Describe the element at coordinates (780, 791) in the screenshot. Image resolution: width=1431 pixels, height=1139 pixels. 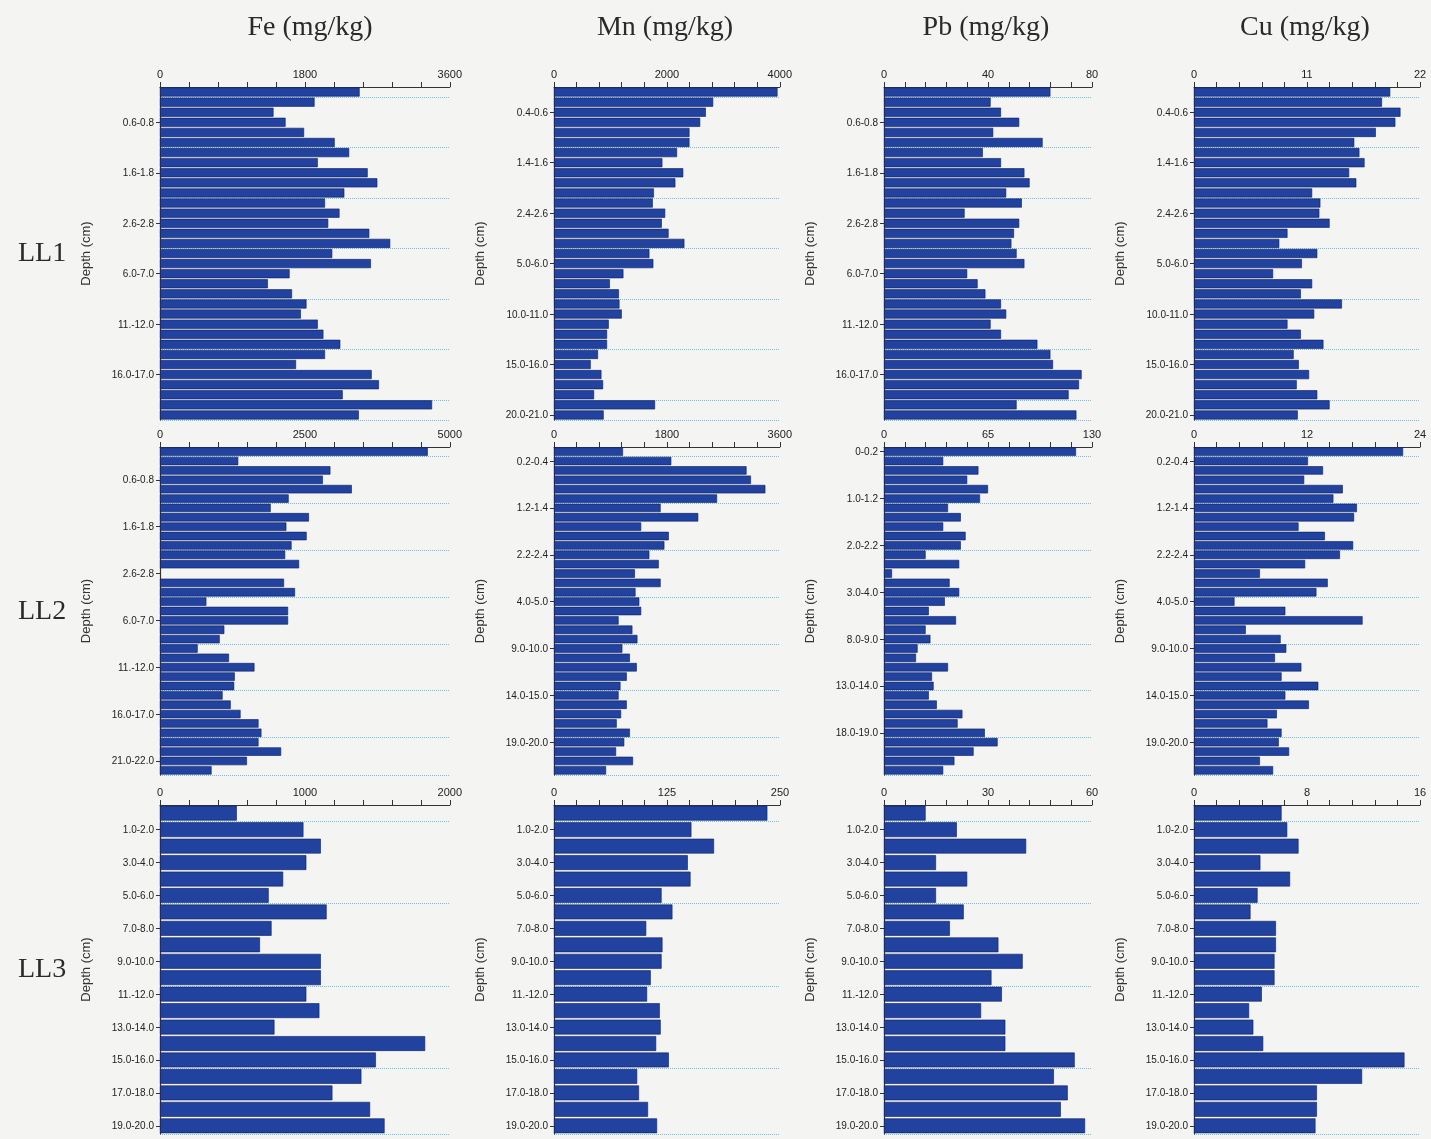
I see `x-tick-label: 250` at that location.